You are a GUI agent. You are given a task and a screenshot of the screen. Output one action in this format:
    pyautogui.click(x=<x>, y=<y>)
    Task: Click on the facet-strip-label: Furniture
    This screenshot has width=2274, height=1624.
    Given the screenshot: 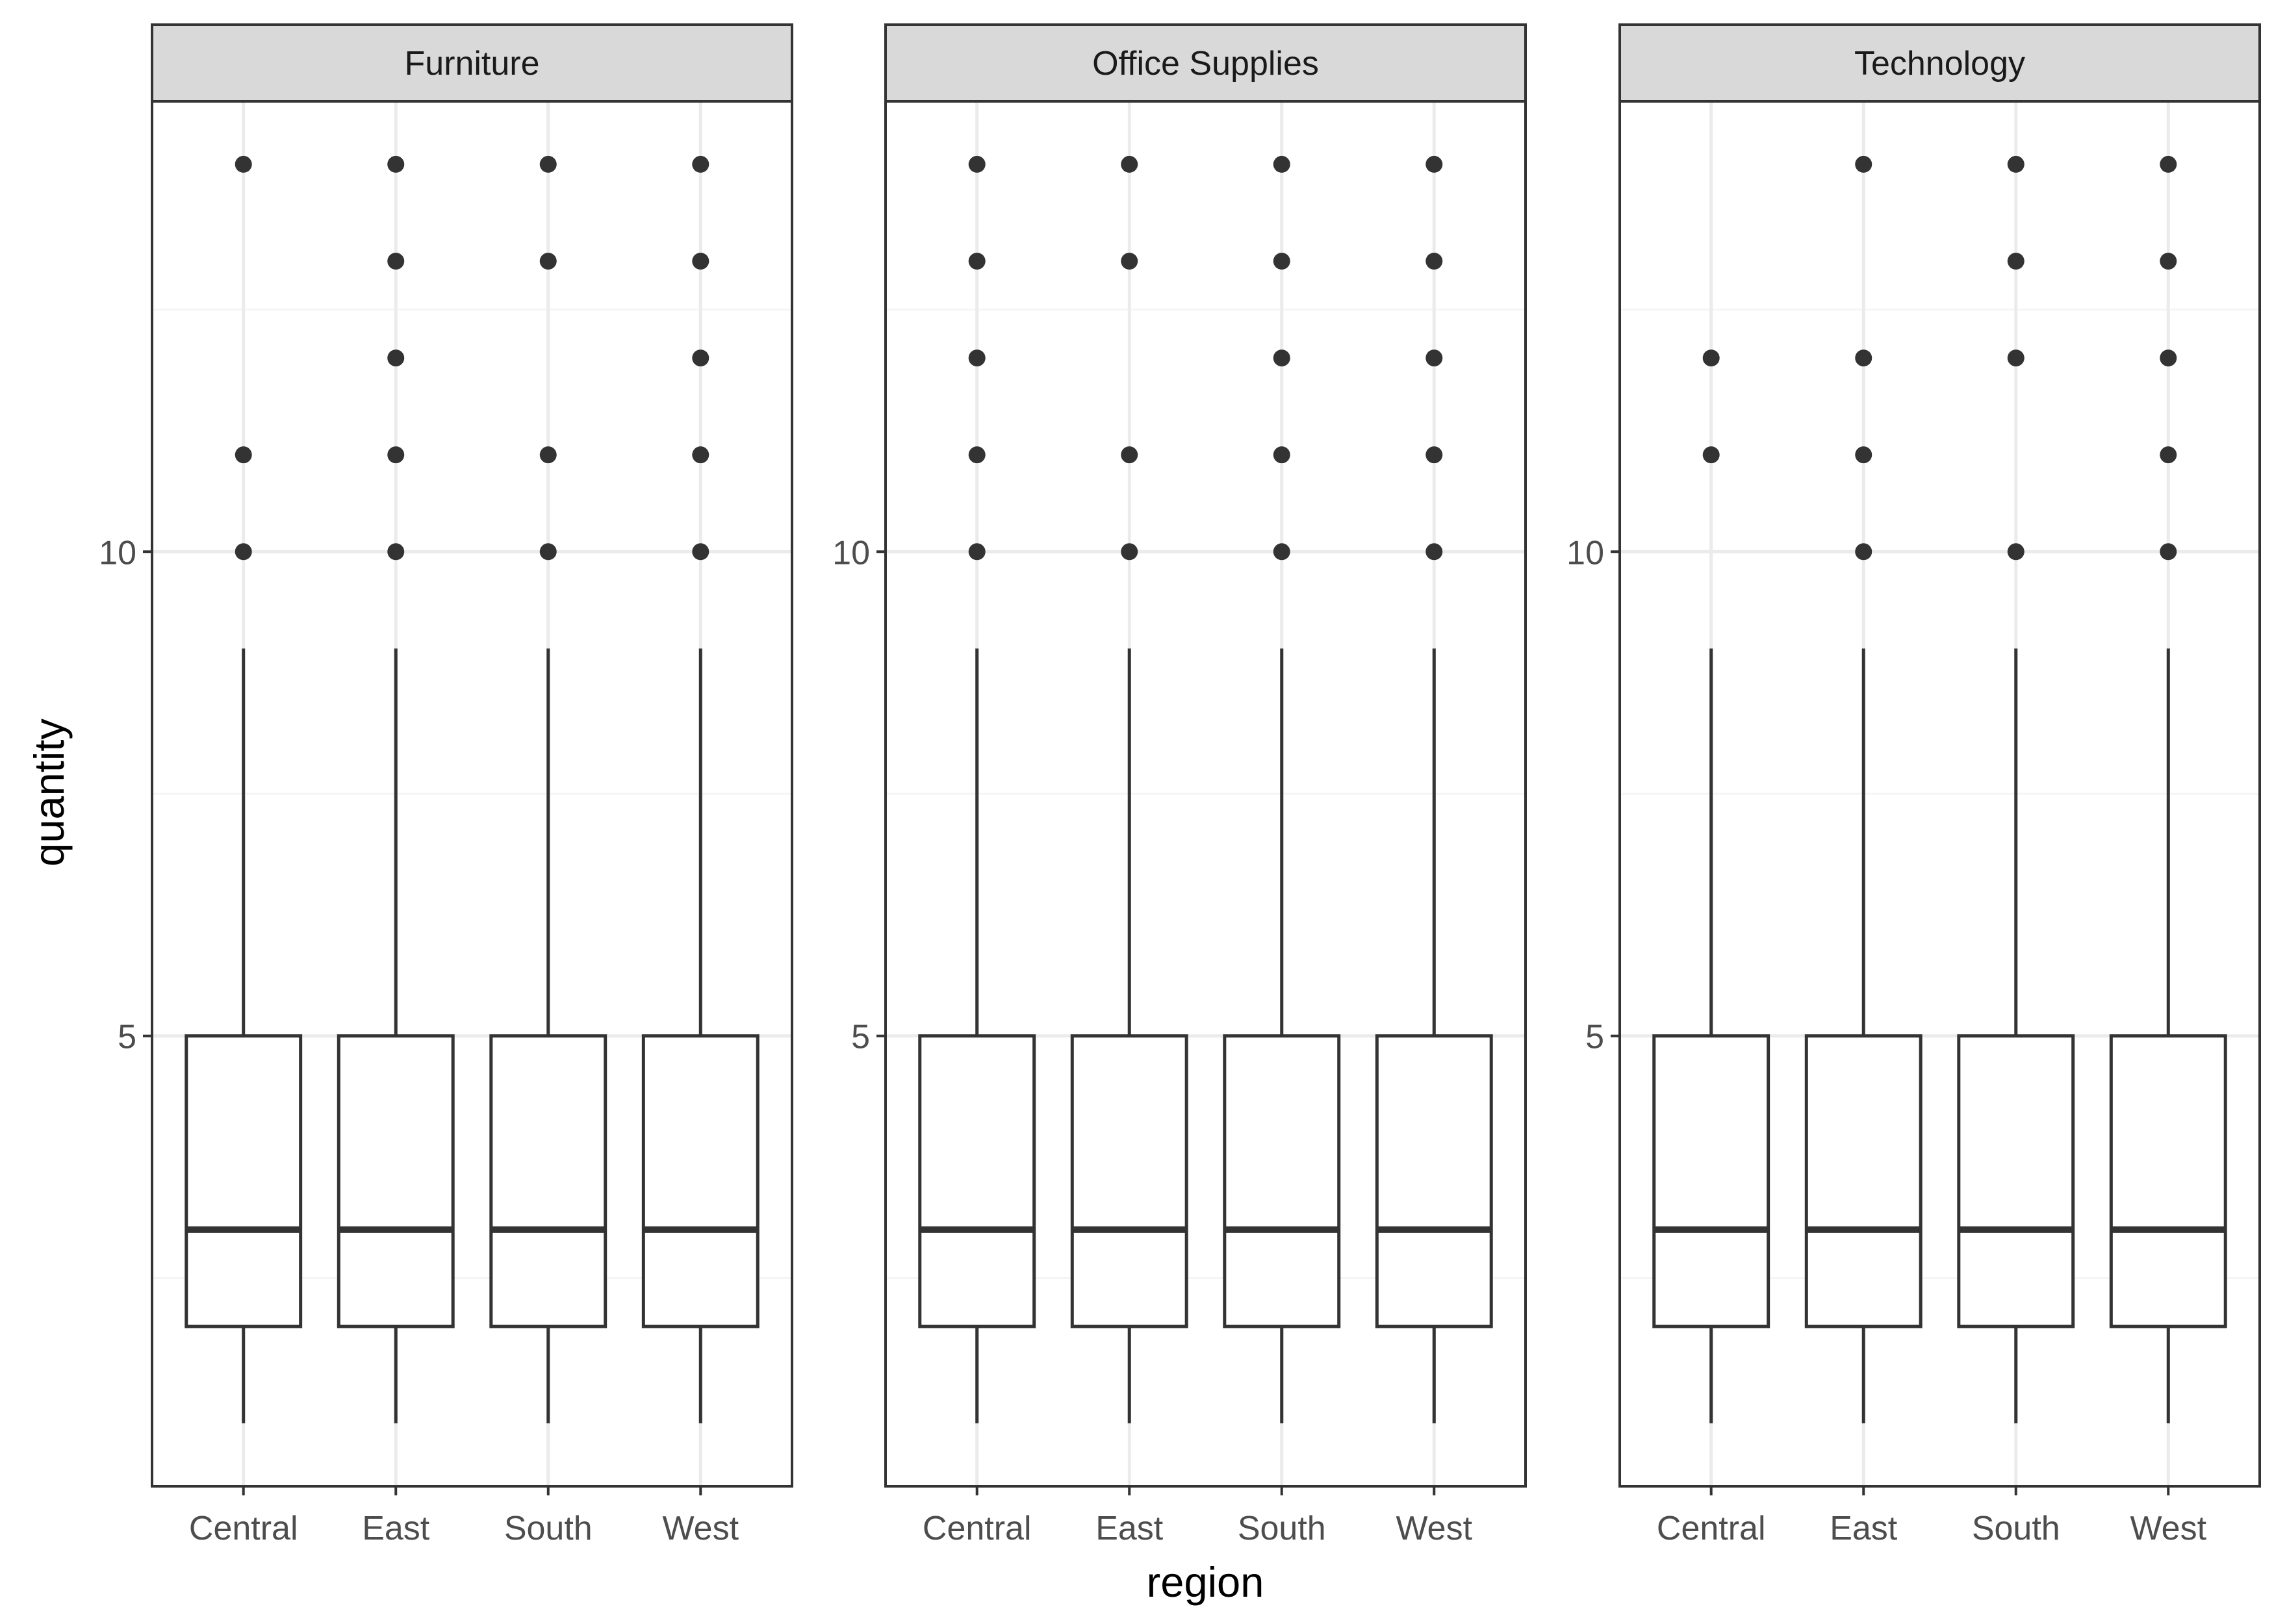 What is the action you would take?
    pyautogui.click(x=471, y=63)
    